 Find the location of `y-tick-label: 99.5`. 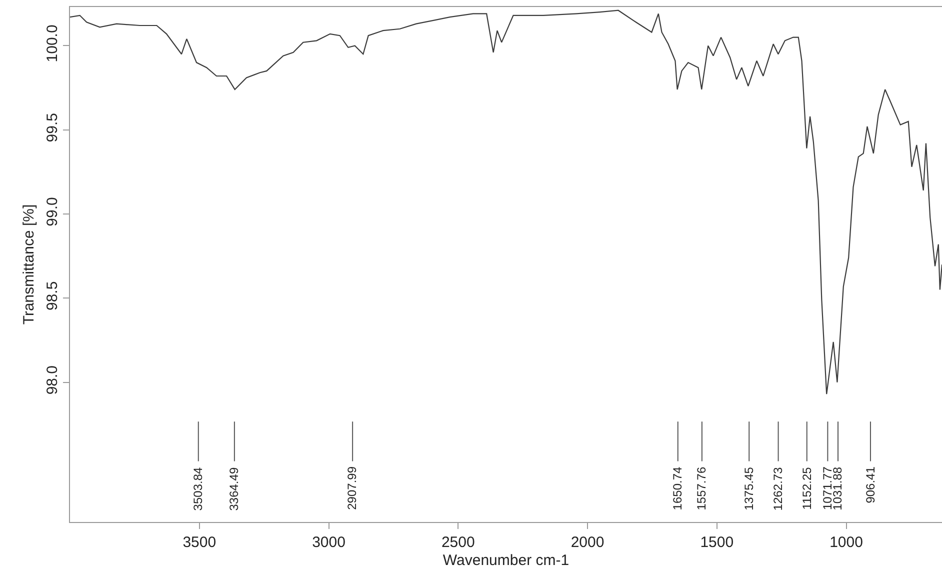

y-tick-label: 99.5 is located at coordinates (52, 127).